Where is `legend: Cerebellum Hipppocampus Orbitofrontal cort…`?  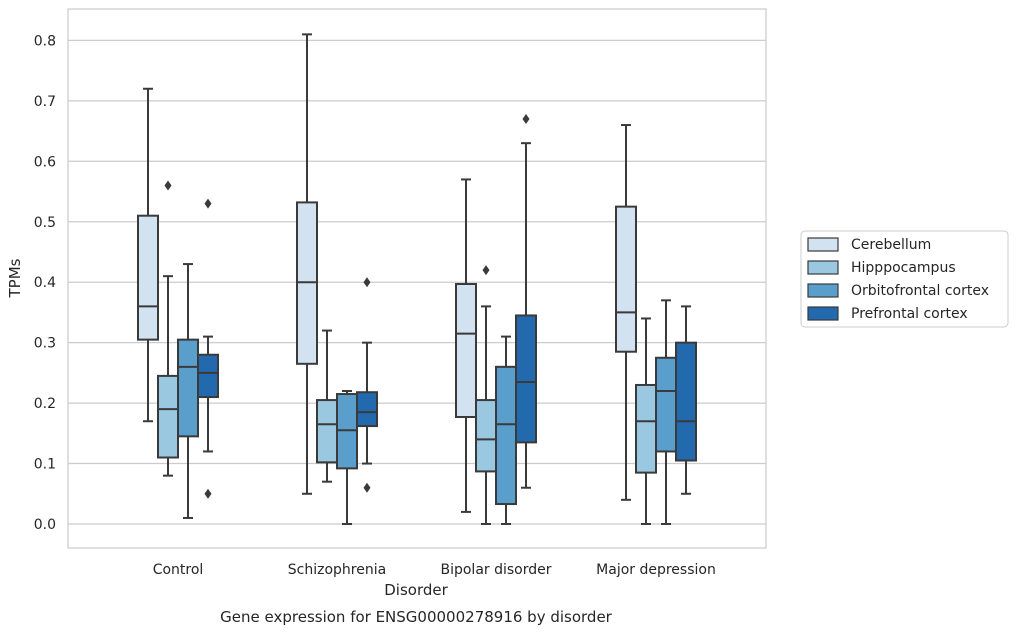 legend: Cerebellum Hipppocampus Orbitofrontal cort… is located at coordinates (904, 279).